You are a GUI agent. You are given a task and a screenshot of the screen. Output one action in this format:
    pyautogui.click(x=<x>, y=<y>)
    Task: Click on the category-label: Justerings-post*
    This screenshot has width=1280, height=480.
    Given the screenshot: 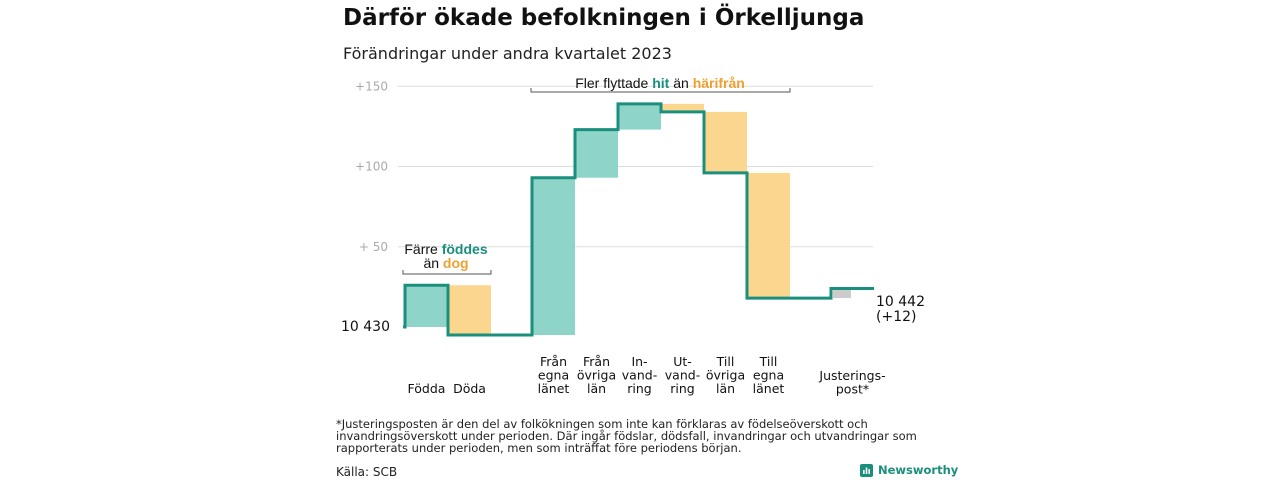 What is the action you would take?
    pyautogui.click(x=851, y=382)
    